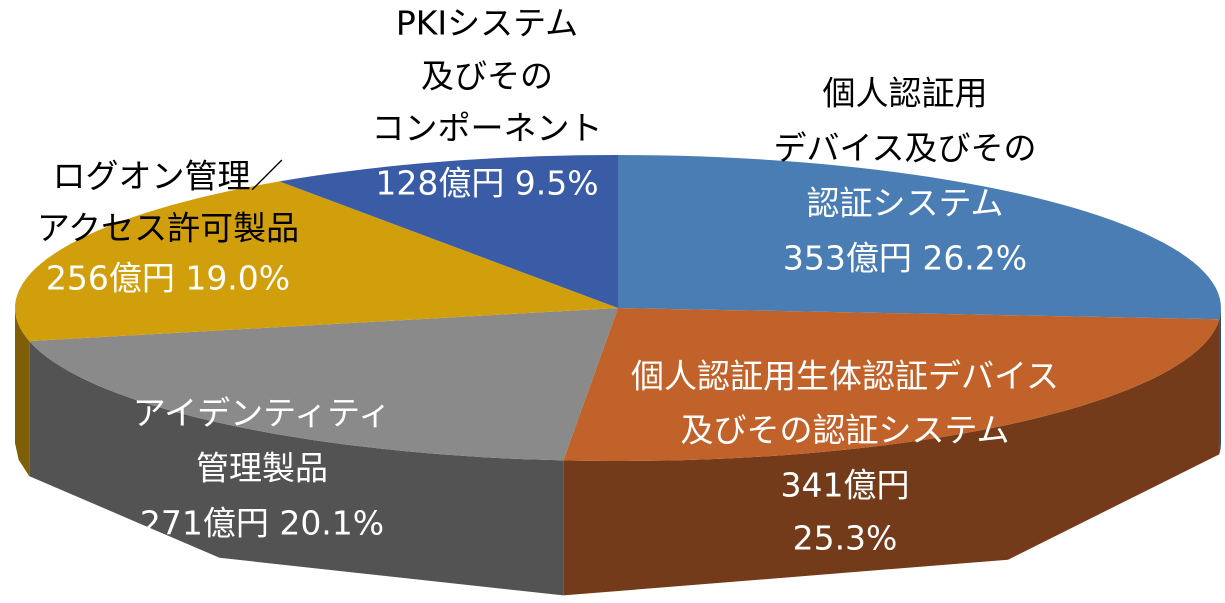 Image resolution: width=1225 pixels, height=603 pixels. What do you see at coordinates (168, 278) in the screenshot?
I see `value-label: 256億円 19.0%` at bounding box center [168, 278].